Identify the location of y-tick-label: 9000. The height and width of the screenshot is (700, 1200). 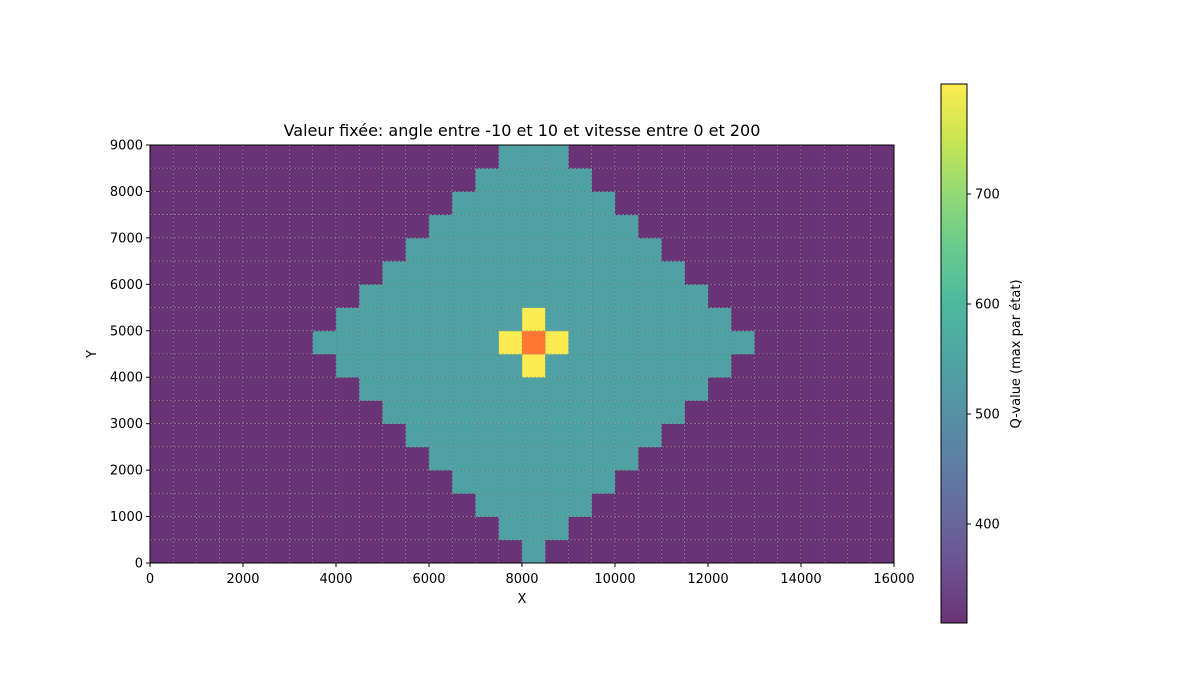
(126, 146).